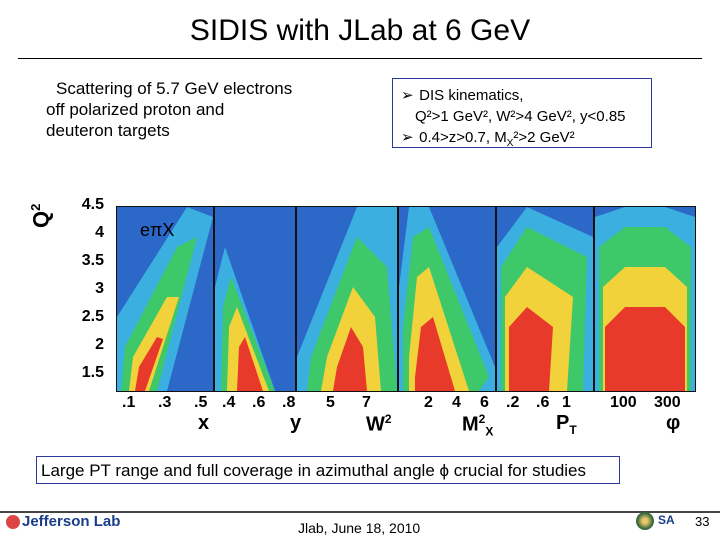 The image size is (720, 540). Describe the element at coordinates (573, 430) in the screenshot. I see `x-axis-label-sub: T` at that location.